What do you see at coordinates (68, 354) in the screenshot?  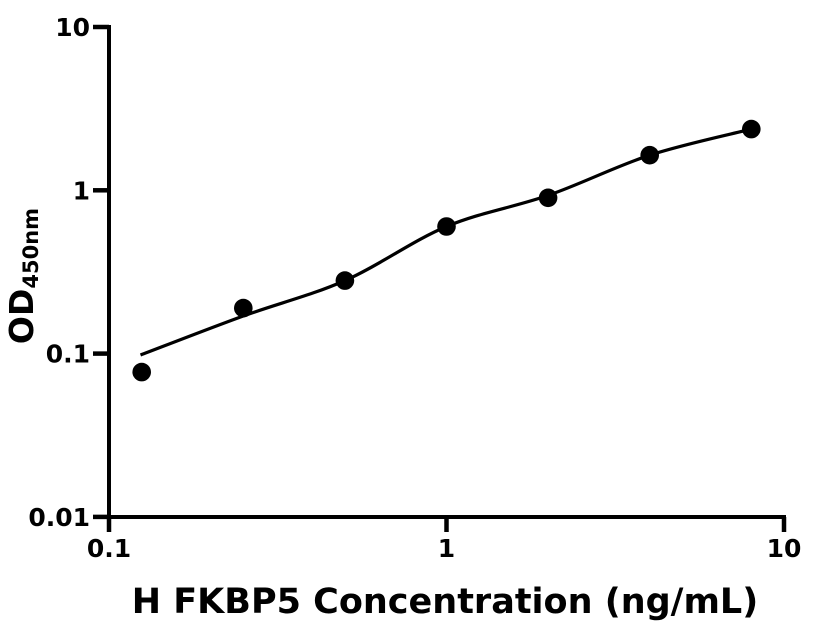 I see `y-tick-label: 0.1` at bounding box center [68, 354].